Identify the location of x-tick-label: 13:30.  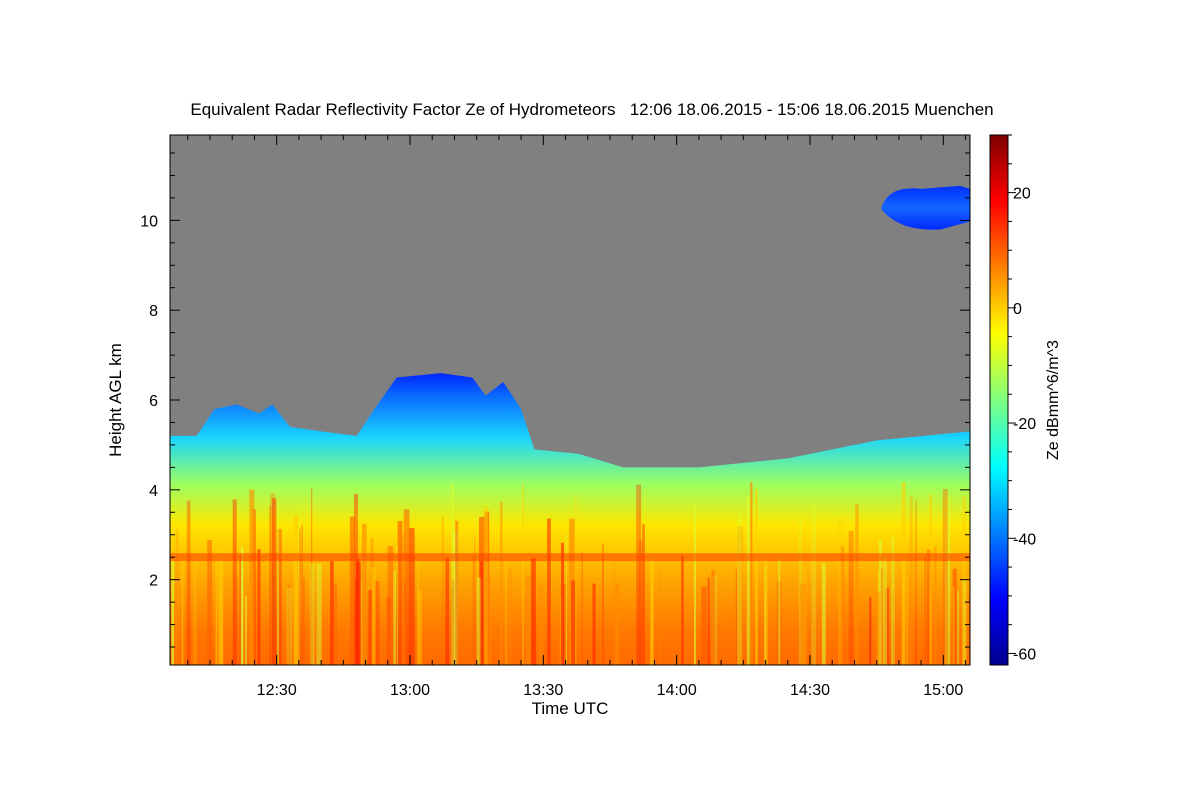
(543, 690).